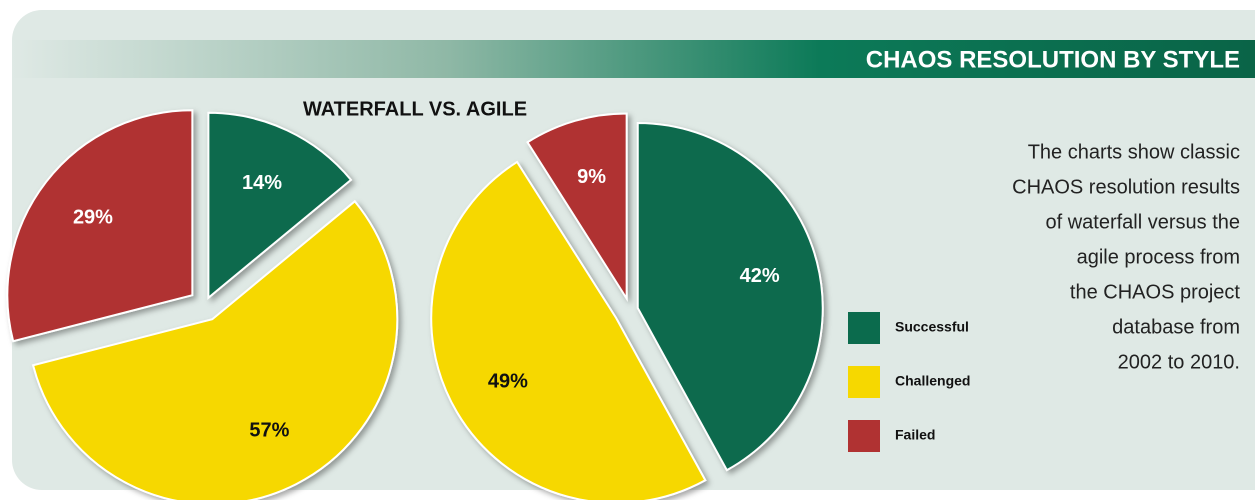  Describe the element at coordinates (591, 177) in the screenshot. I see `slice-label: 9%` at that location.